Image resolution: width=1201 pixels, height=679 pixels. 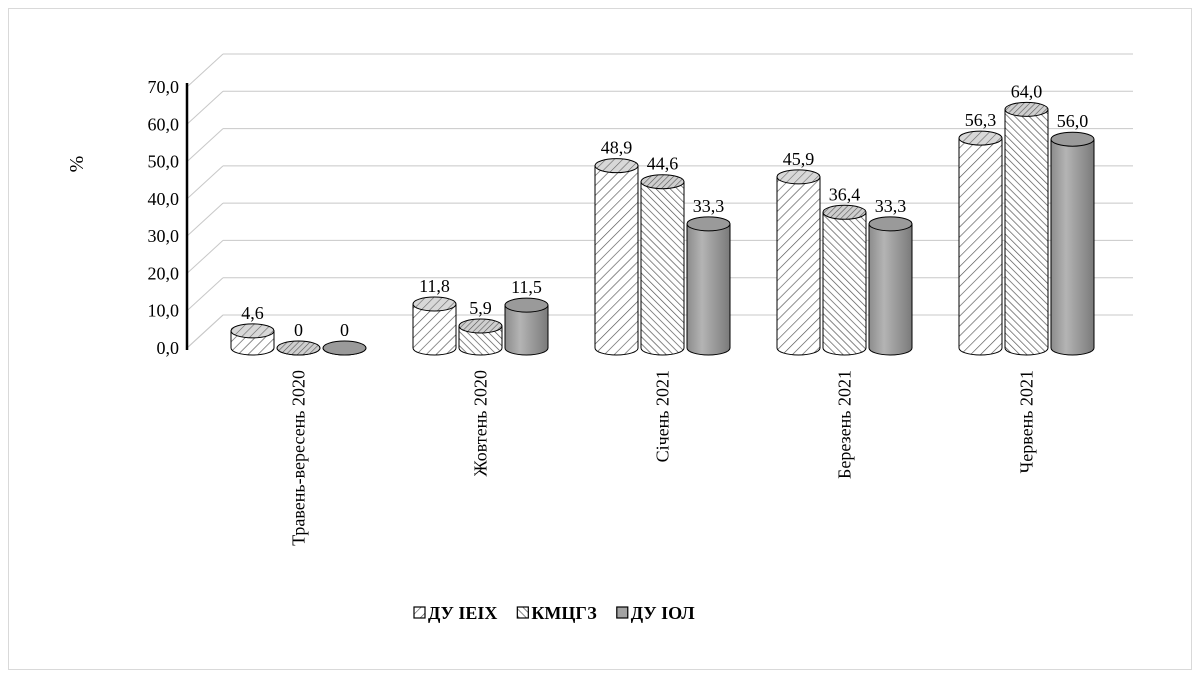 What do you see at coordinates (462, 613) in the screenshot?
I see `legend-entry: ДУ ІЕІХ` at bounding box center [462, 613].